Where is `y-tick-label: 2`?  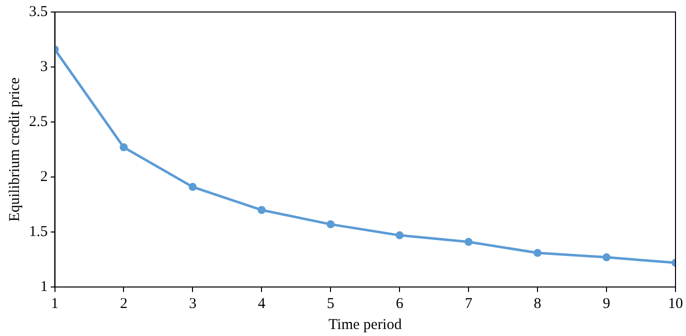
y-tick-label: 2 is located at coordinates (44, 176).